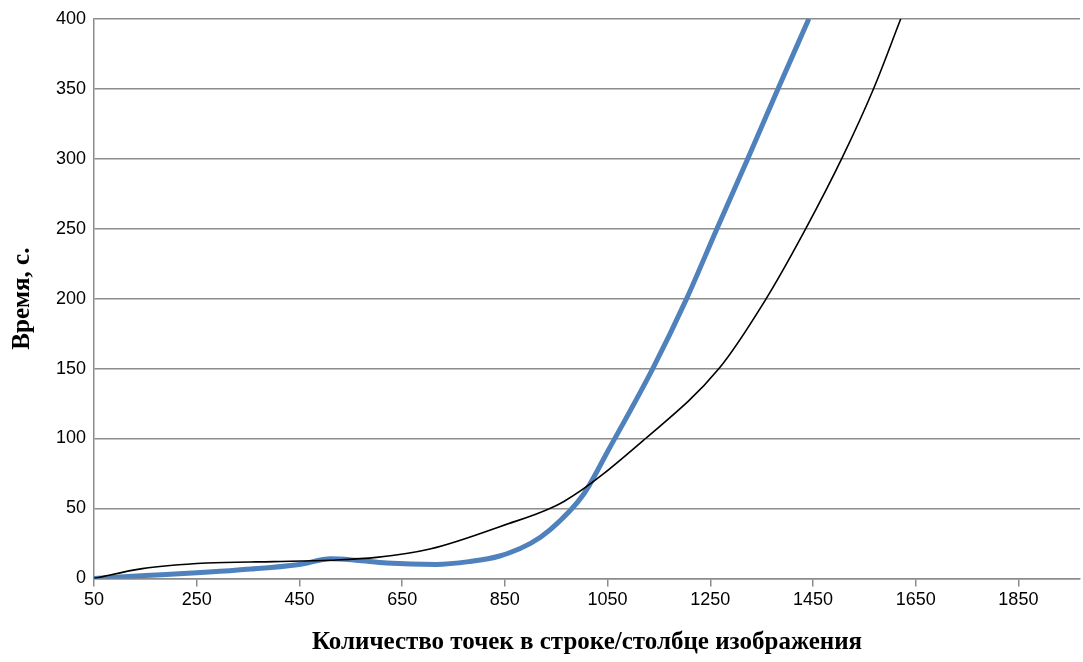 The width and height of the screenshot is (1083, 662). Describe the element at coordinates (710, 599) in the screenshot. I see `x-tick-label: 1250` at that location.